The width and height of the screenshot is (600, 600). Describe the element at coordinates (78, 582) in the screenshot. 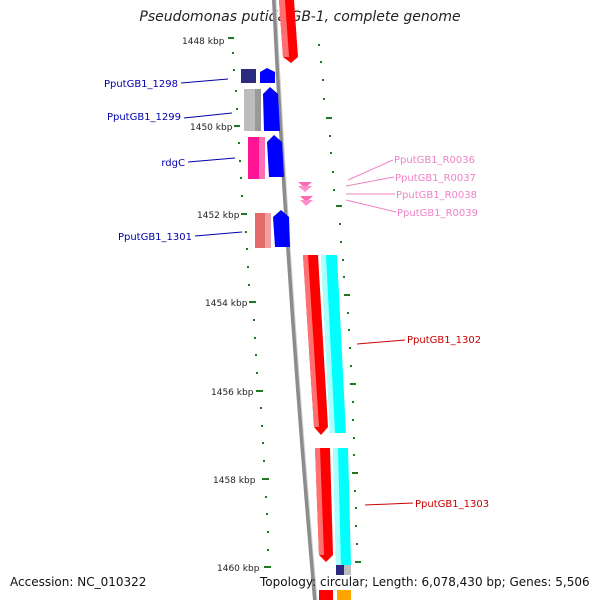

I see `accession-text: Accession: NC_010322` at that location.